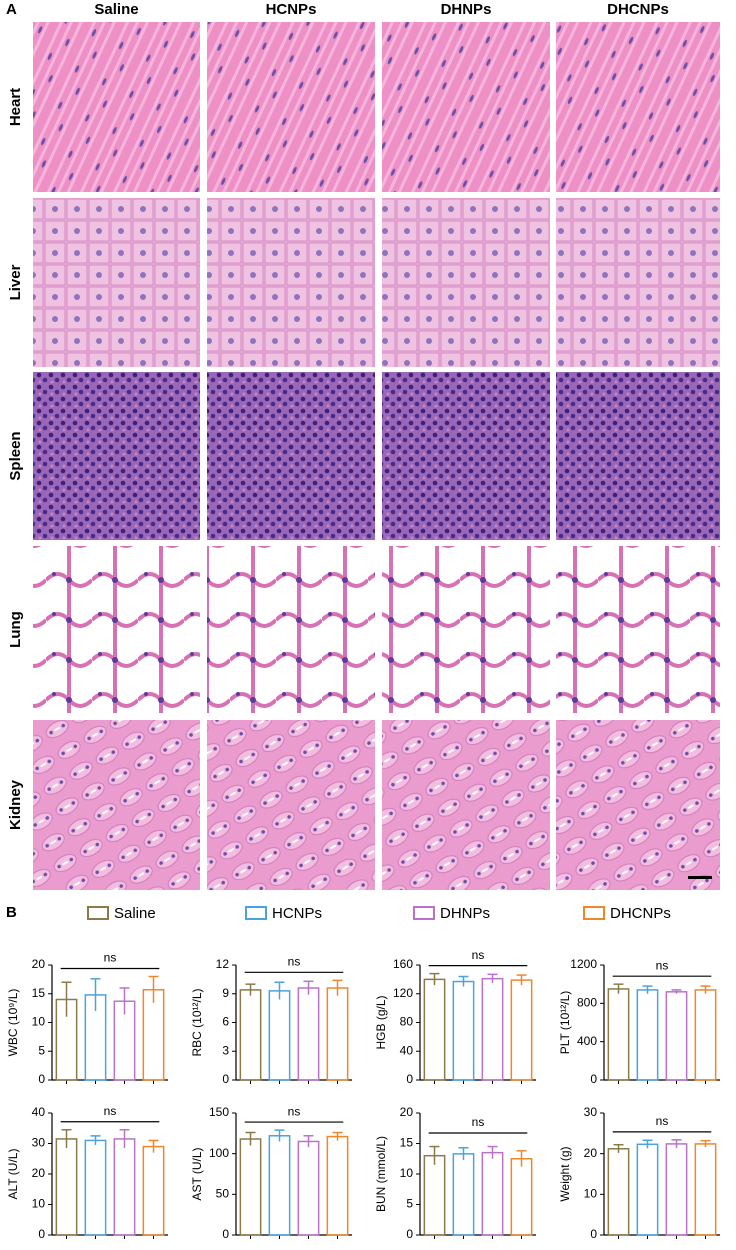 The width and height of the screenshot is (736, 1250). Describe the element at coordinates (15, 282) in the screenshot. I see `row-label: Liver` at that location.